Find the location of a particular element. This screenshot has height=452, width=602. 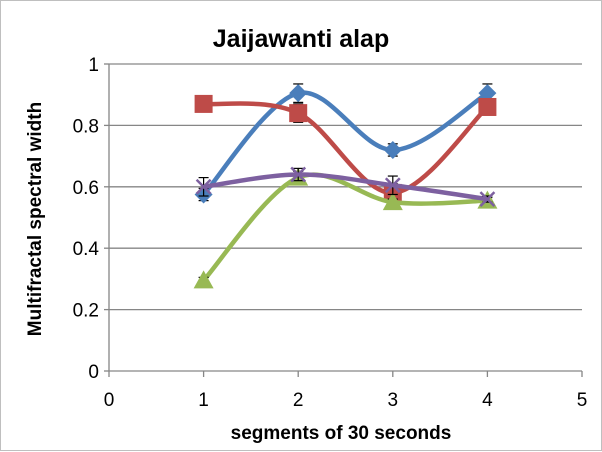

y-tick-label: 0.4 is located at coordinates (86, 249).